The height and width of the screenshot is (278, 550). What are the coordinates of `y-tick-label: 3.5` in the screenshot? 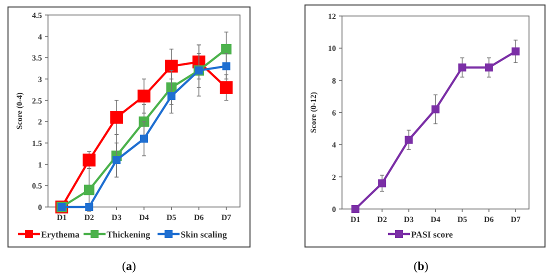 It's located at (37, 58).